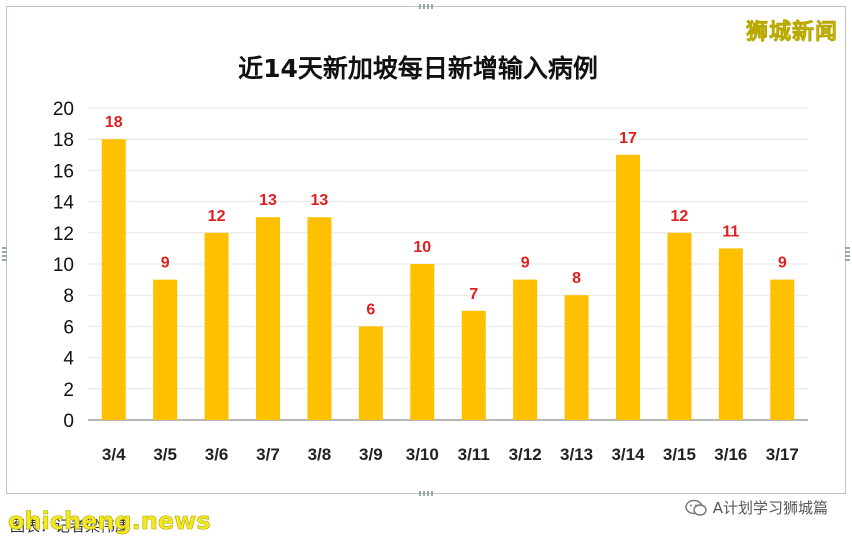  I want to click on x-tick-label: 3/8, so click(320, 454).